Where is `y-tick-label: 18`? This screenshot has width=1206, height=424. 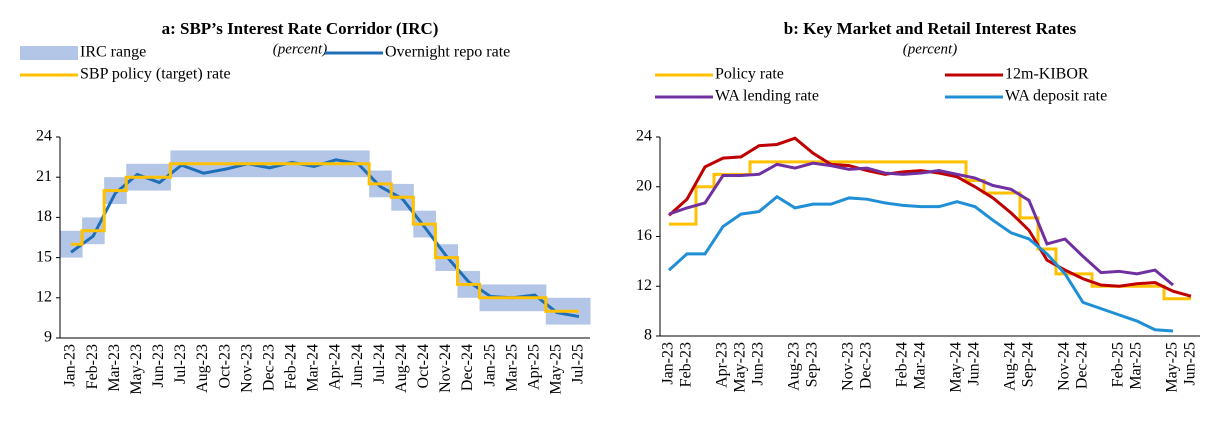 y-tick-label: 18 is located at coordinates (44, 216).